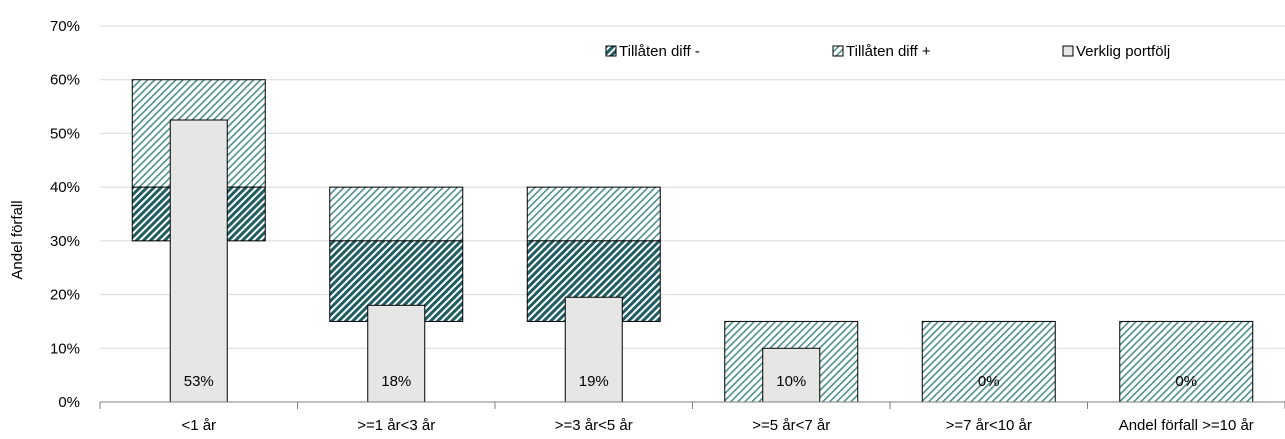  What do you see at coordinates (65, 187) in the screenshot?
I see `y-tick-label: 40%` at bounding box center [65, 187].